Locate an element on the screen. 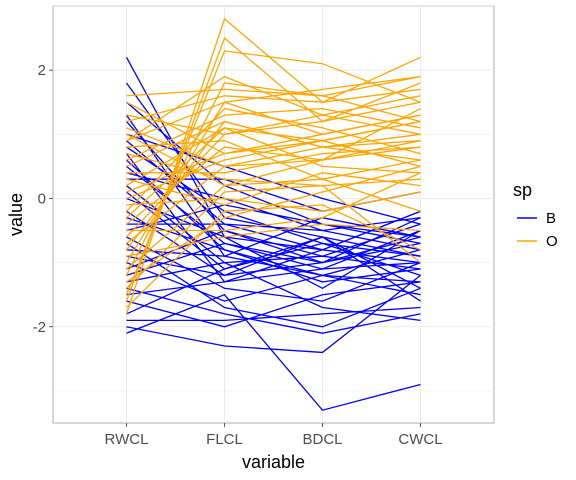 The width and height of the screenshot is (576, 480). x-tick-label: BDCL is located at coordinates (322, 439).